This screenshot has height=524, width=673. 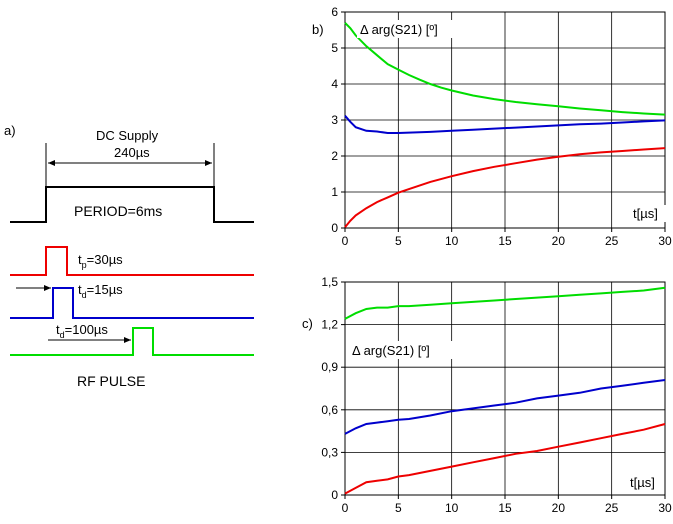 I want to click on svg-text: tp=30µs, so click(x=100, y=261).